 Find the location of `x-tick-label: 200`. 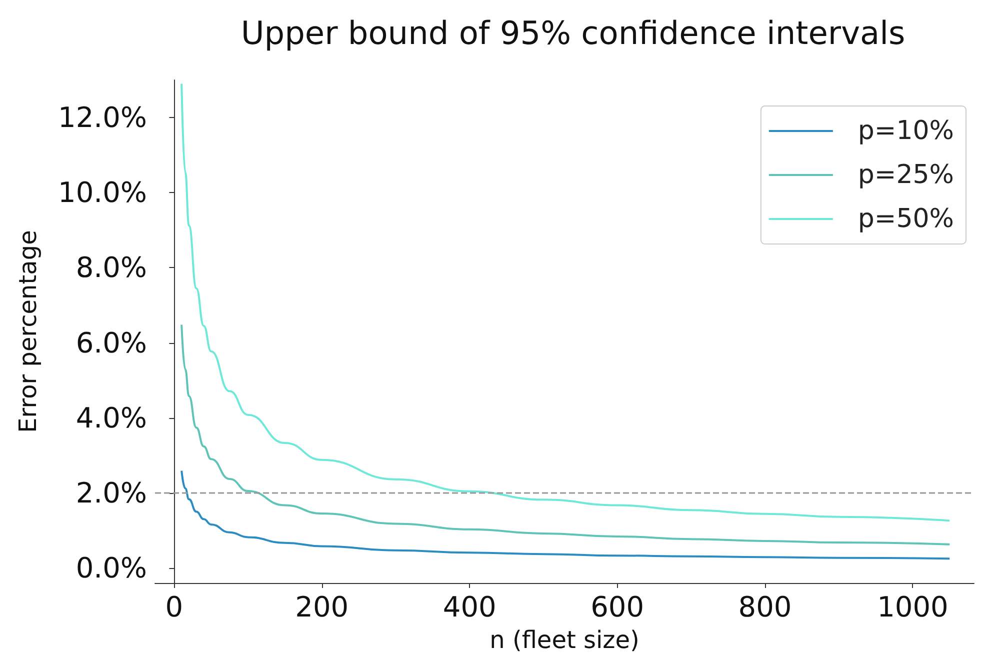

x-tick-label: 200 is located at coordinates (322, 607).